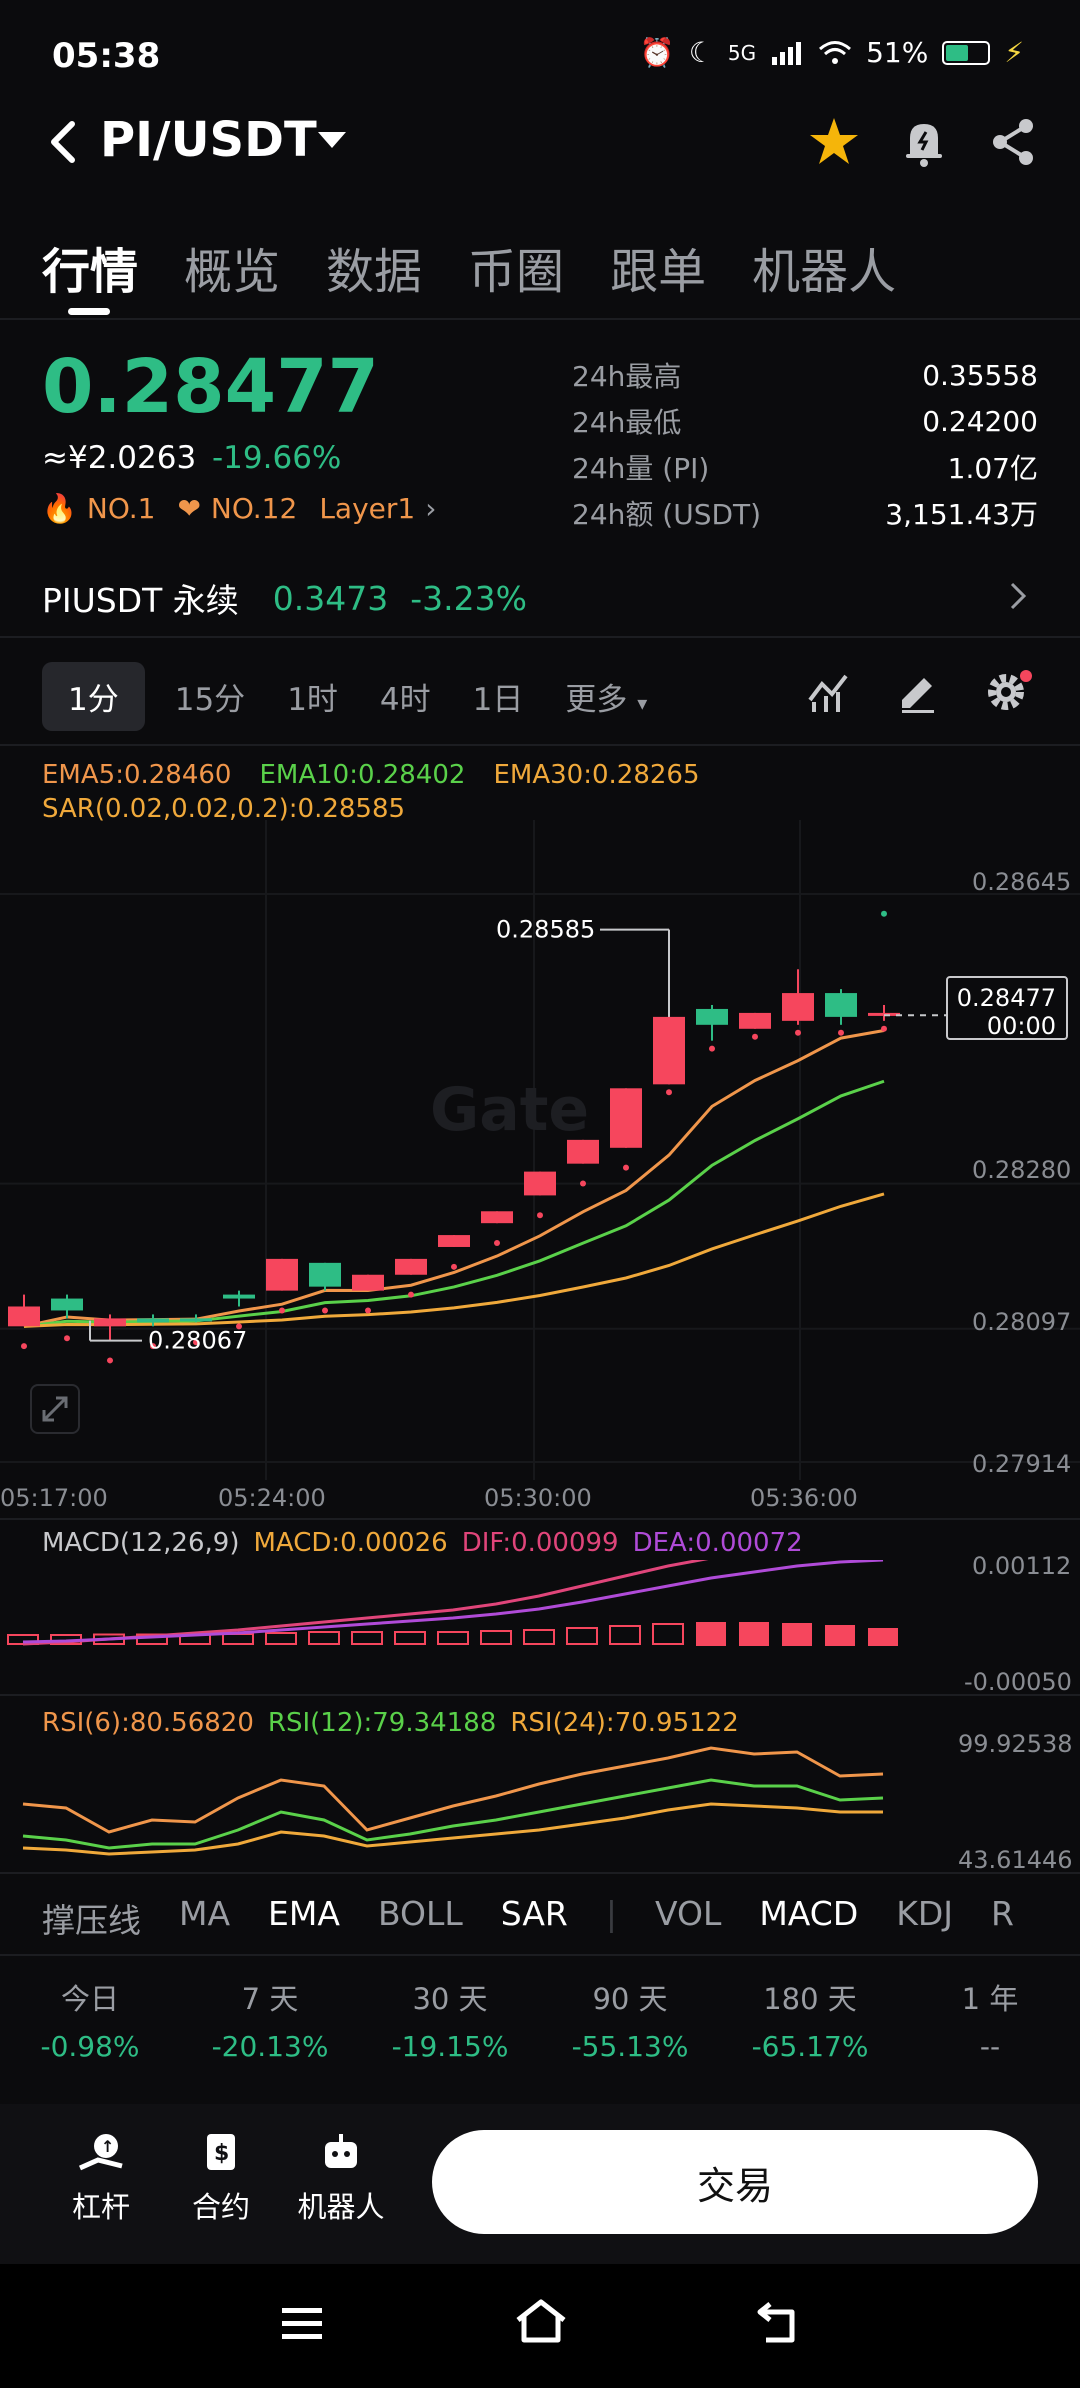 This screenshot has width=1080, height=2388. What do you see at coordinates (367, 508) in the screenshot?
I see `category-label: Layer1` at bounding box center [367, 508].